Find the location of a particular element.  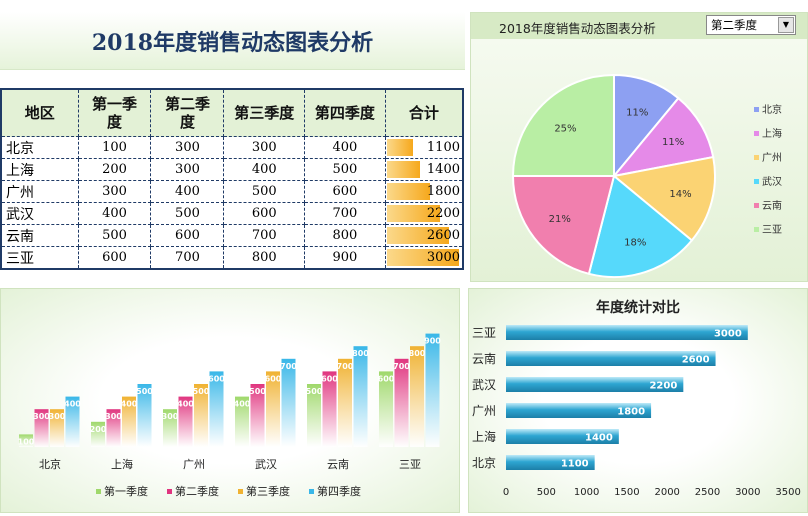

x-tick-label: 0 is located at coordinates (506, 492).